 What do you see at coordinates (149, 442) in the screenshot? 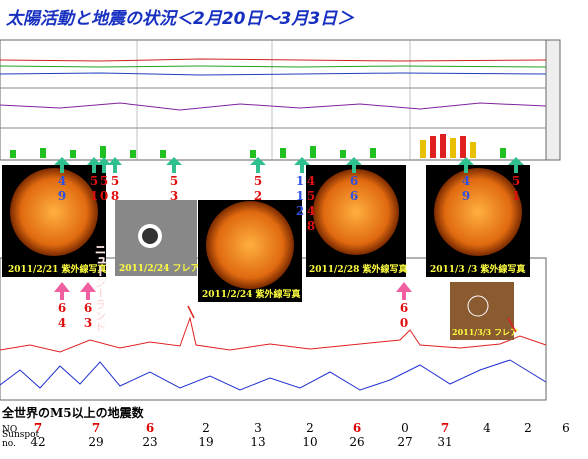
I see `table-cell: 23` at bounding box center [149, 442].